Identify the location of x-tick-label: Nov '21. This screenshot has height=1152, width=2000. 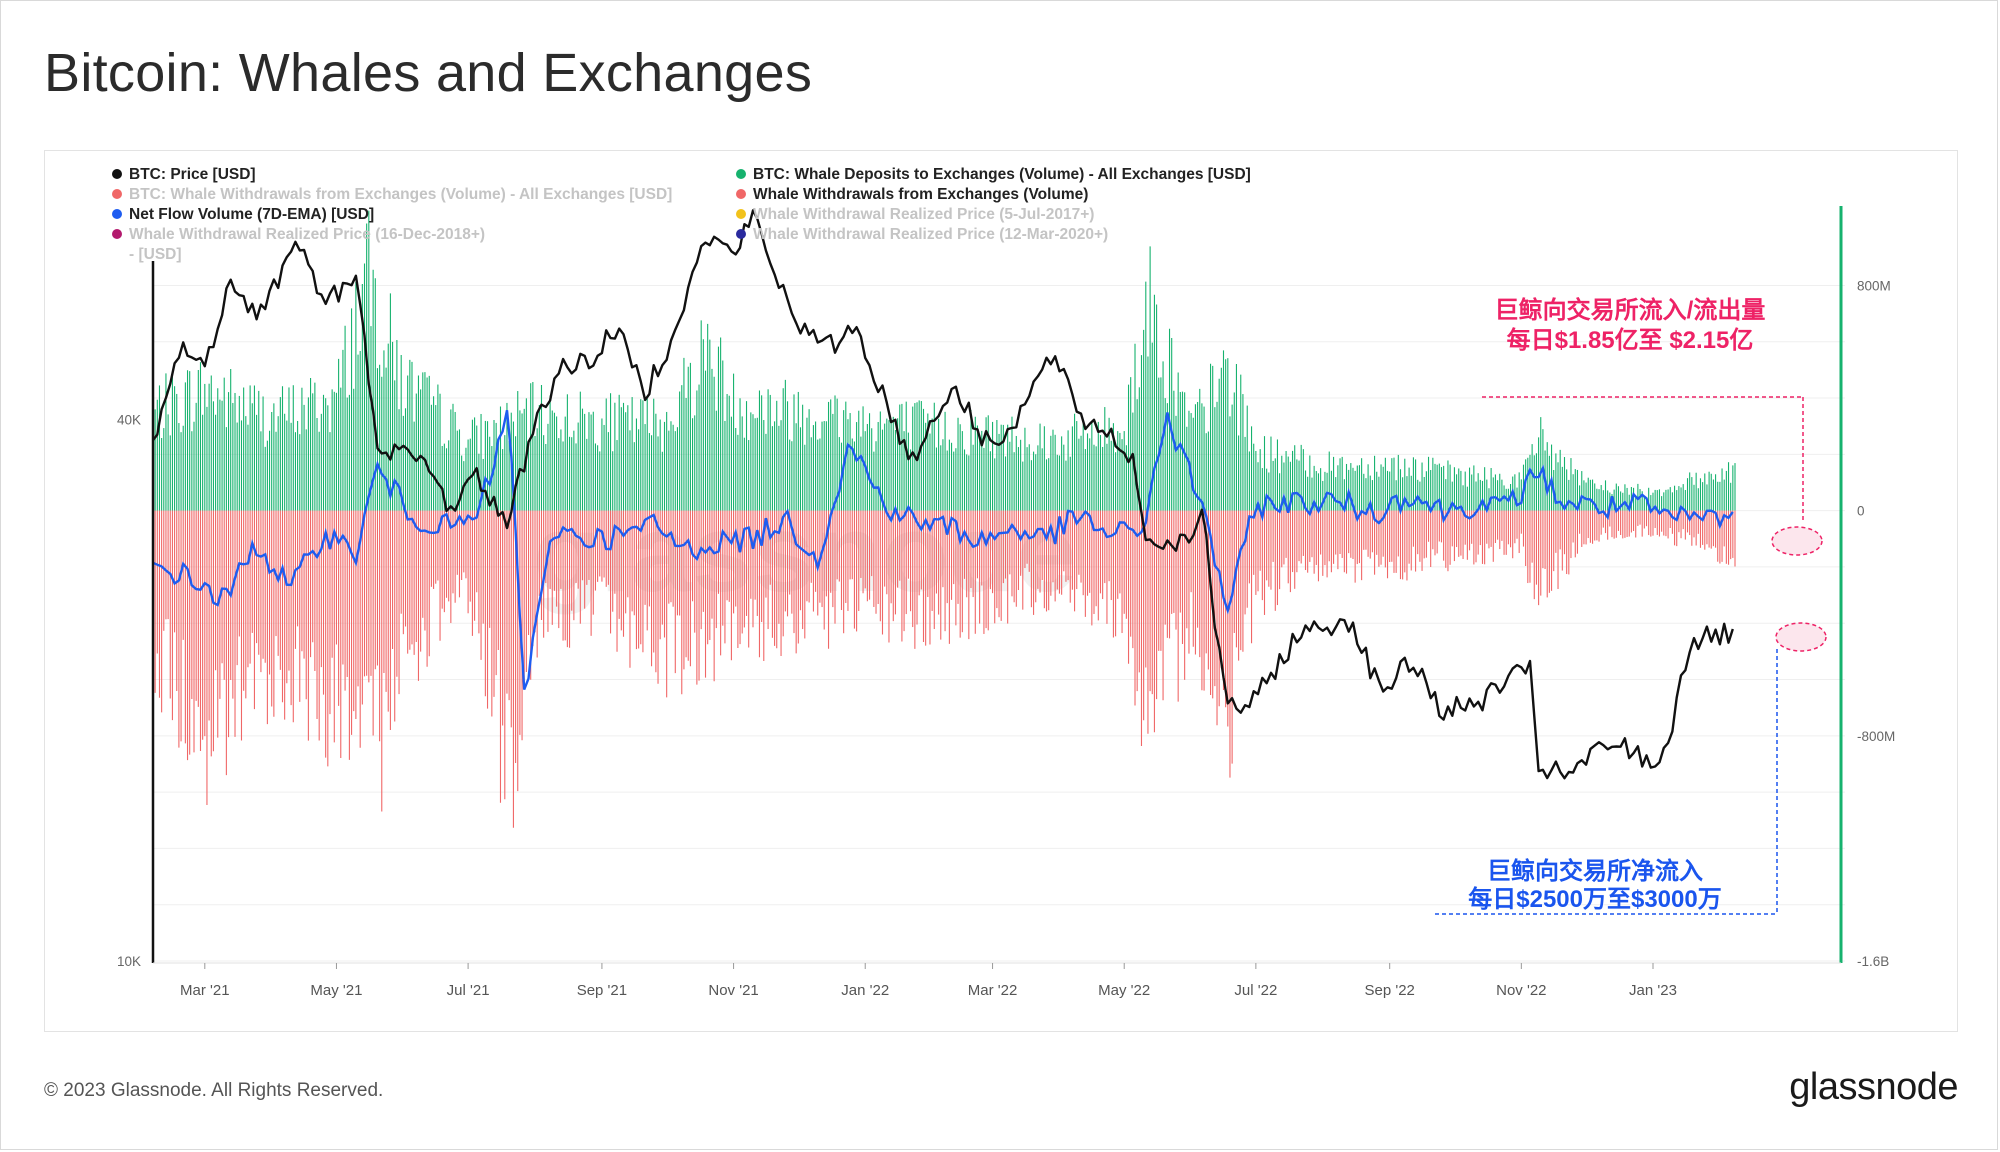
(733, 990).